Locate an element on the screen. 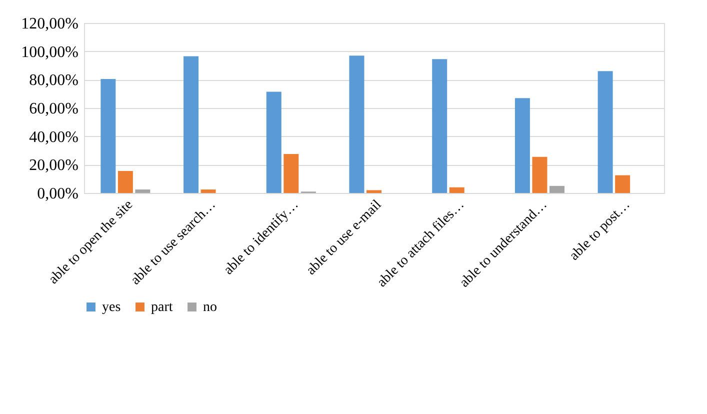  y-tick-label: 20,00% is located at coordinates (53, 165).